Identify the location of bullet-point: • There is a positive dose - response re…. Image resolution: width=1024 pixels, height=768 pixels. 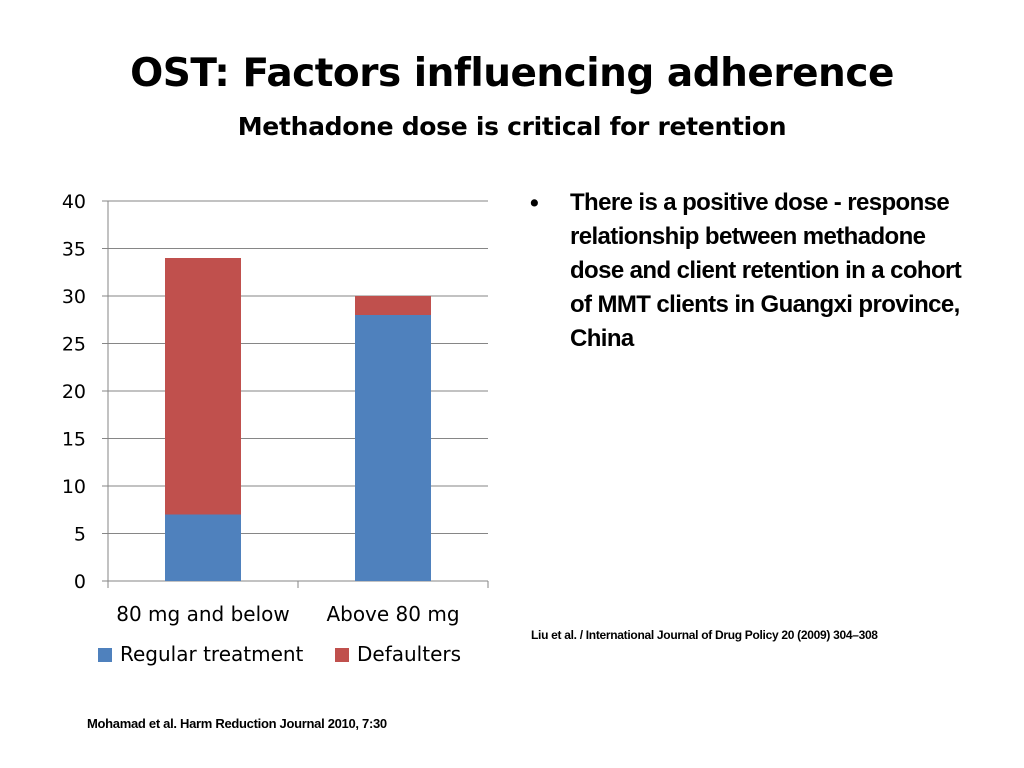
(750, 271).